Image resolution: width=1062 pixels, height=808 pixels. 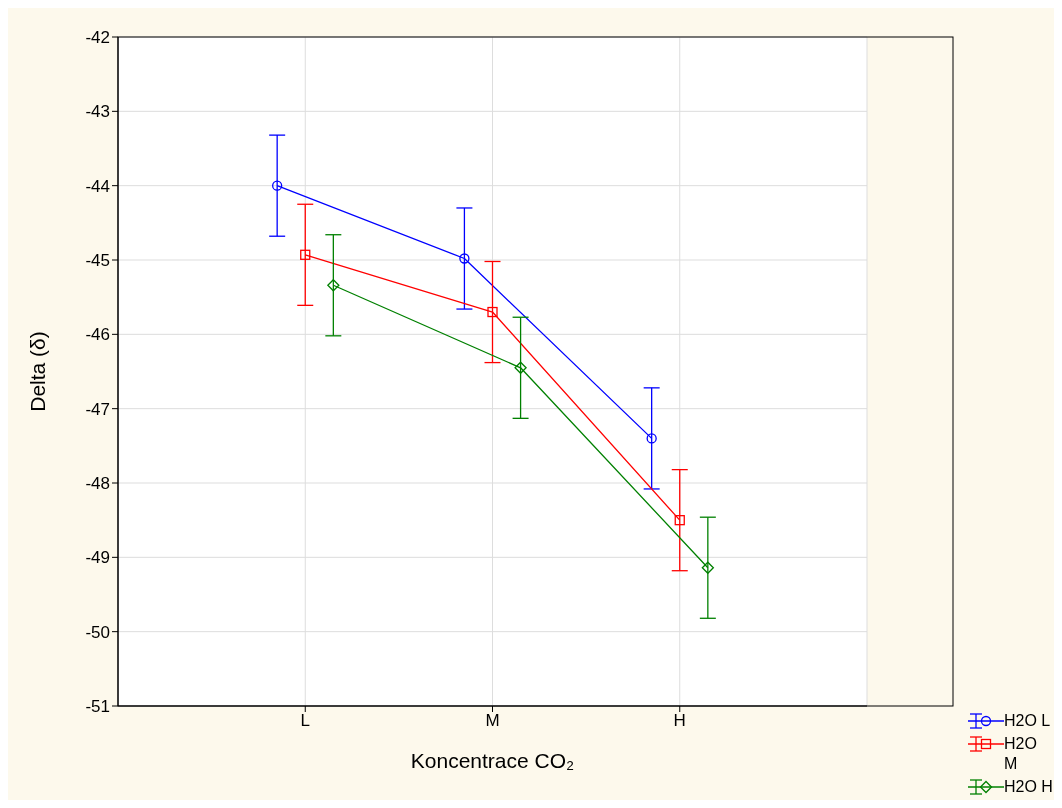 I want to click on y-tick-label: -42, so click(x=97, y=38).